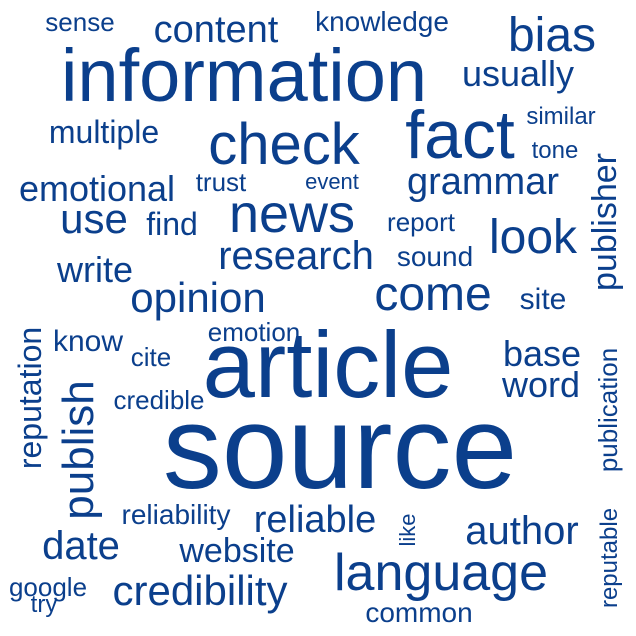  Describe the element at coordinates (296, 256) in the screenshot. I see `word-research: research` at that location.